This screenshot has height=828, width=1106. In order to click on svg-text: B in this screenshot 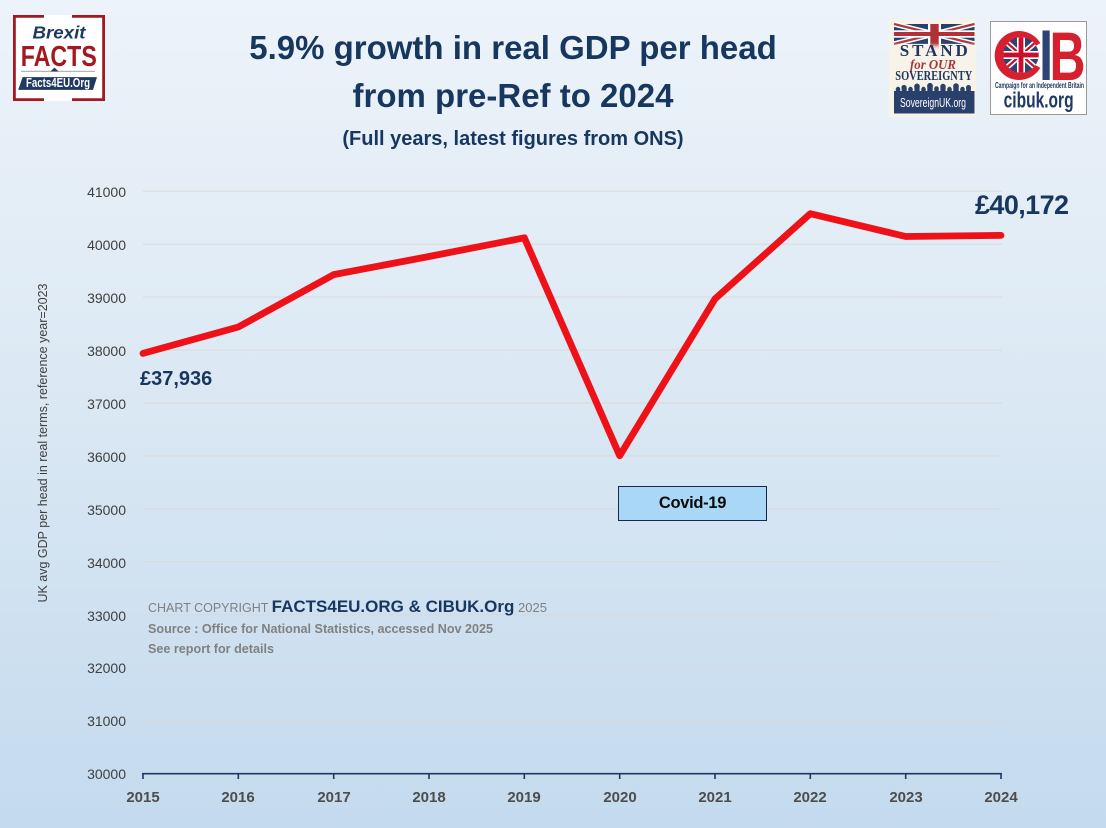, I will do `click(1068, 58)`.